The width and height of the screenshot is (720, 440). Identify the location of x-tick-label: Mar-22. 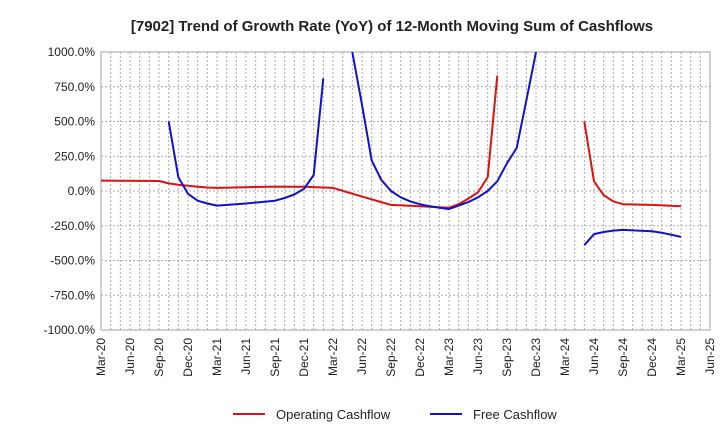
(333, 357).